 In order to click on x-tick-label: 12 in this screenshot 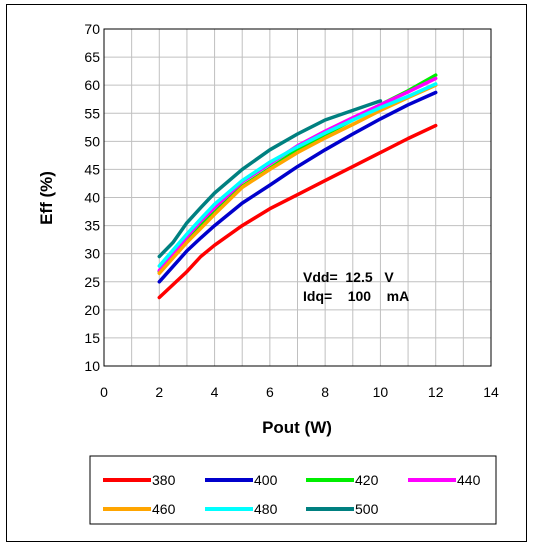, I will do `click(436, 392)`.